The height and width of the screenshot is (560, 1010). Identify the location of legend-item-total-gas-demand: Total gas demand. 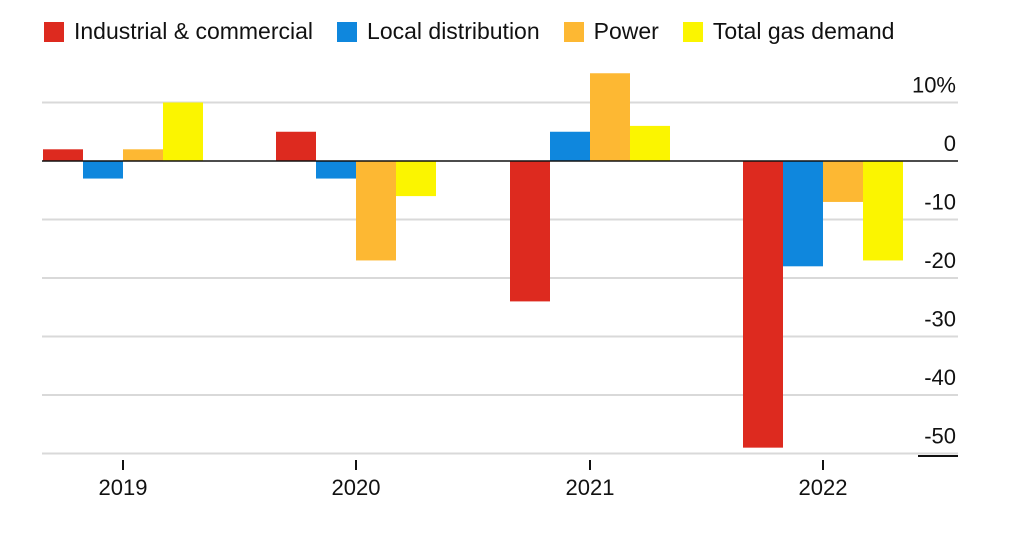
(788, 31).